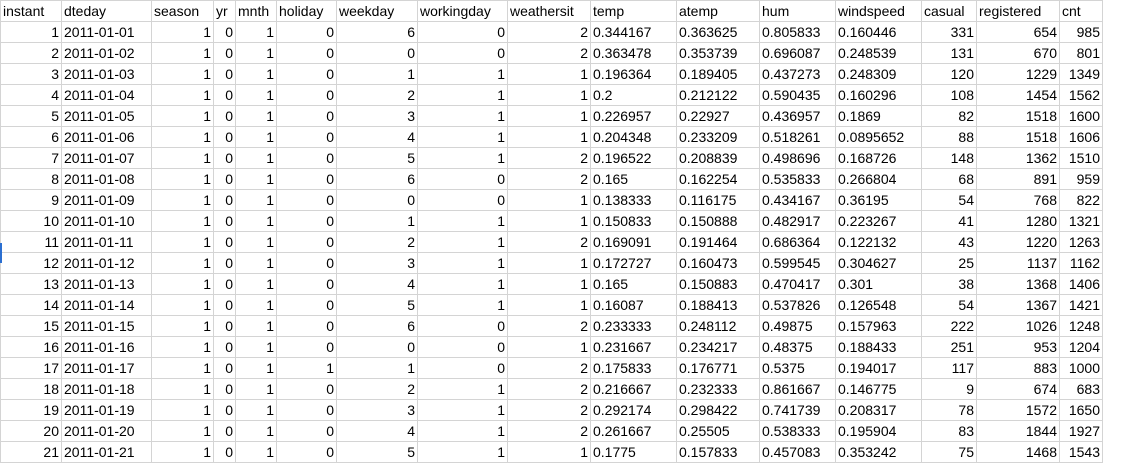 This screenshot has height=463, width=1122. I want to click on cell-registered: 1280, so click(1018, 221).